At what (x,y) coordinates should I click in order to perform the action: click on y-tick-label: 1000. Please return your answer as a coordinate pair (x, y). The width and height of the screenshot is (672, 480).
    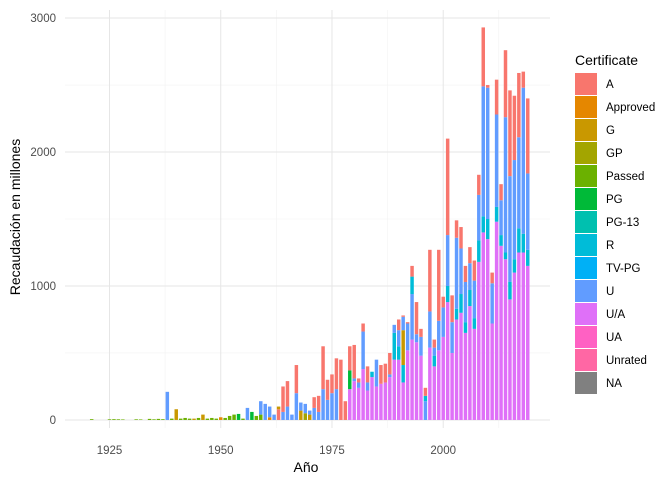
    Looking at the image, I should click on (43, 287).